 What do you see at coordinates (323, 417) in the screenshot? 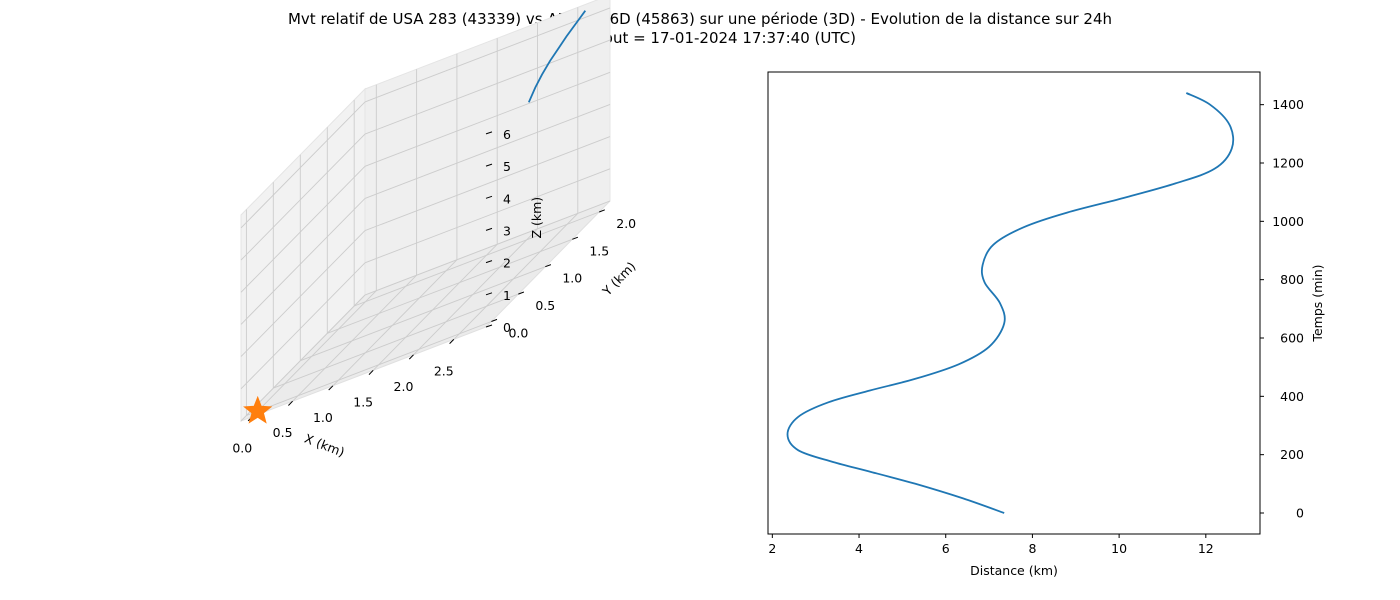
I see `x-axis-tick-label: 1.0` at bounding box center [323, 417].